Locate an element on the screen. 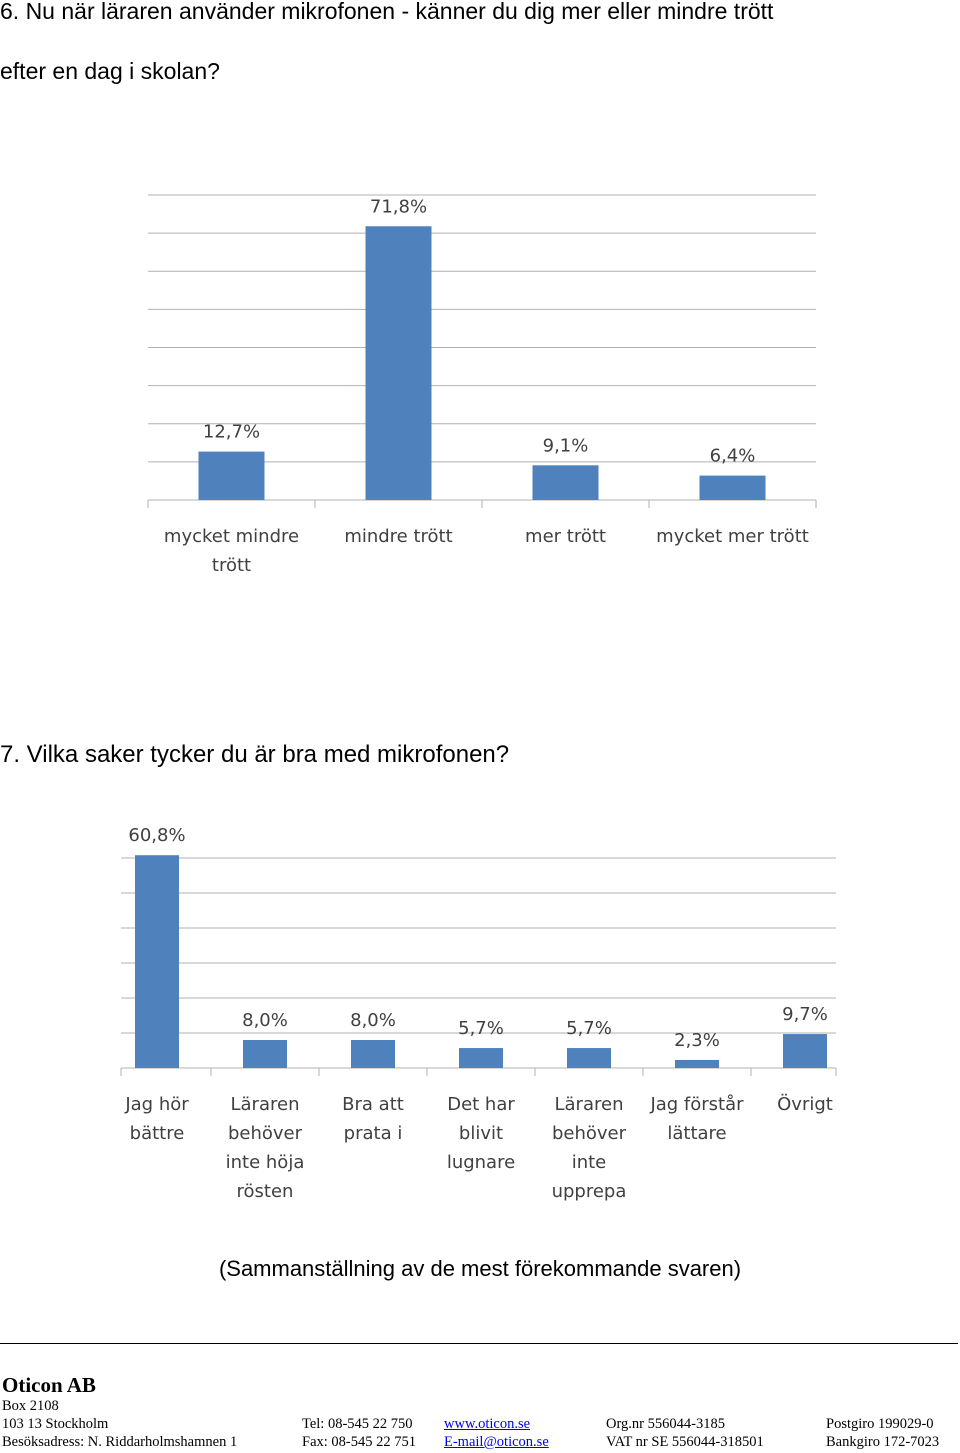 The image size is (960, 1453). footer-text: Box 2108 is located at coordinates (30, 1406).